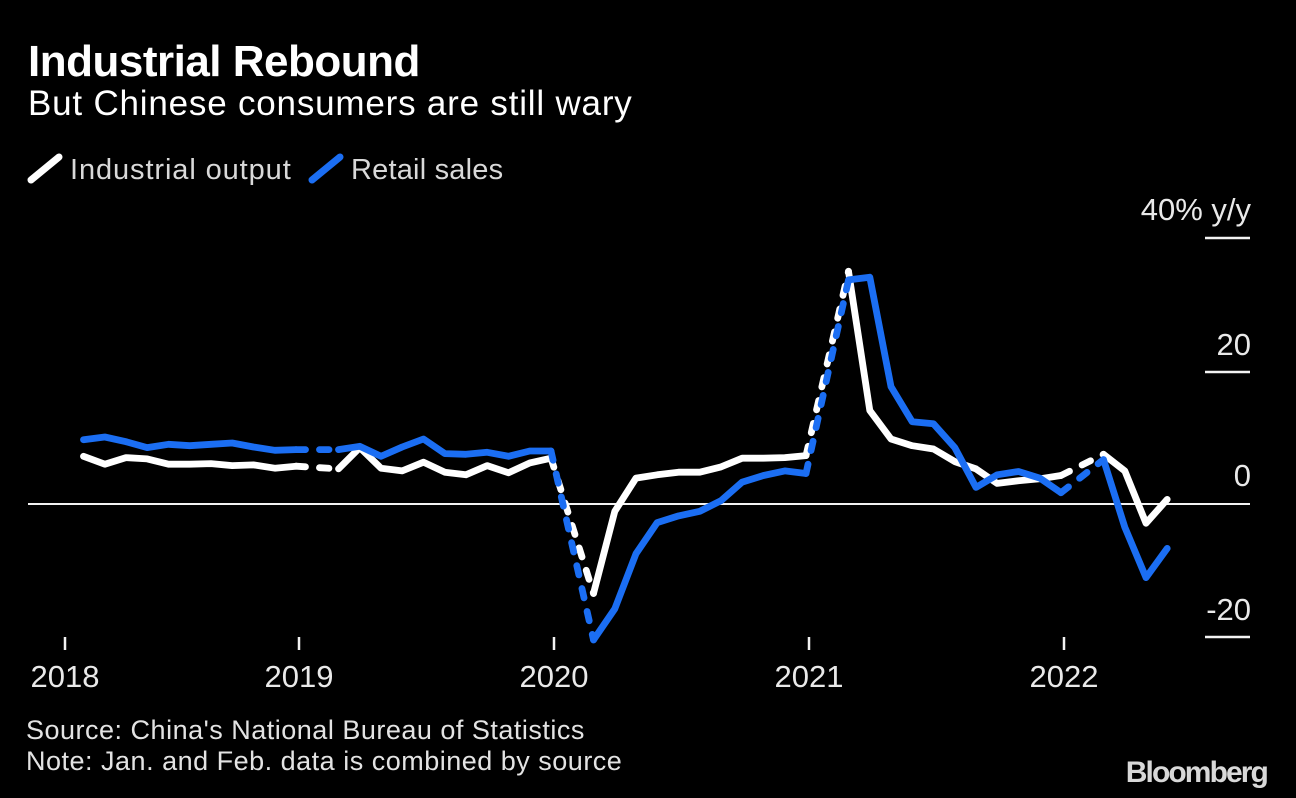 This screenshot has width=1296, height=798. What do you see at coordinates (1064, 676) in the screenshot?
I see `svg-text: 2022` at bounding box center [1064, 676].